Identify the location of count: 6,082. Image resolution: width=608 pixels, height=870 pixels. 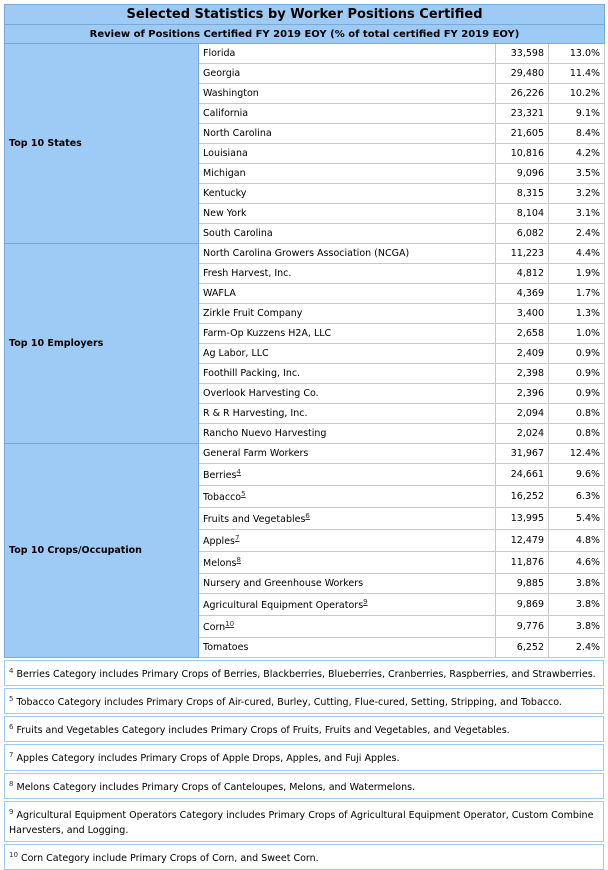
(522, 233).